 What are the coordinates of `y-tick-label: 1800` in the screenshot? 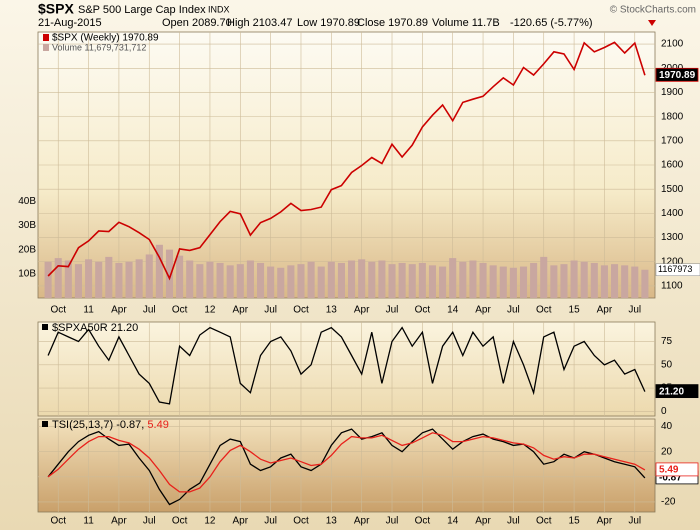 It's located at (672, 116).